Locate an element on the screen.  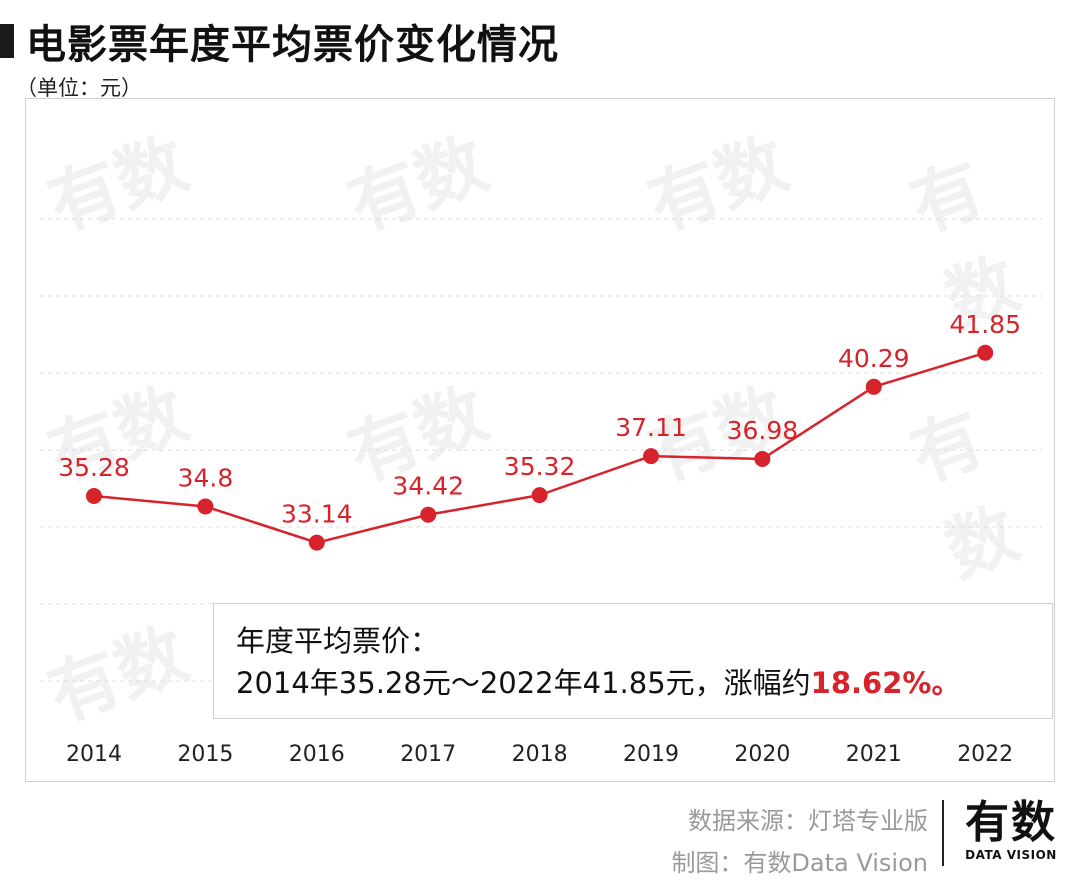
brand-logo: 有数 DATA VISION is located at coordinates (1011, 830).